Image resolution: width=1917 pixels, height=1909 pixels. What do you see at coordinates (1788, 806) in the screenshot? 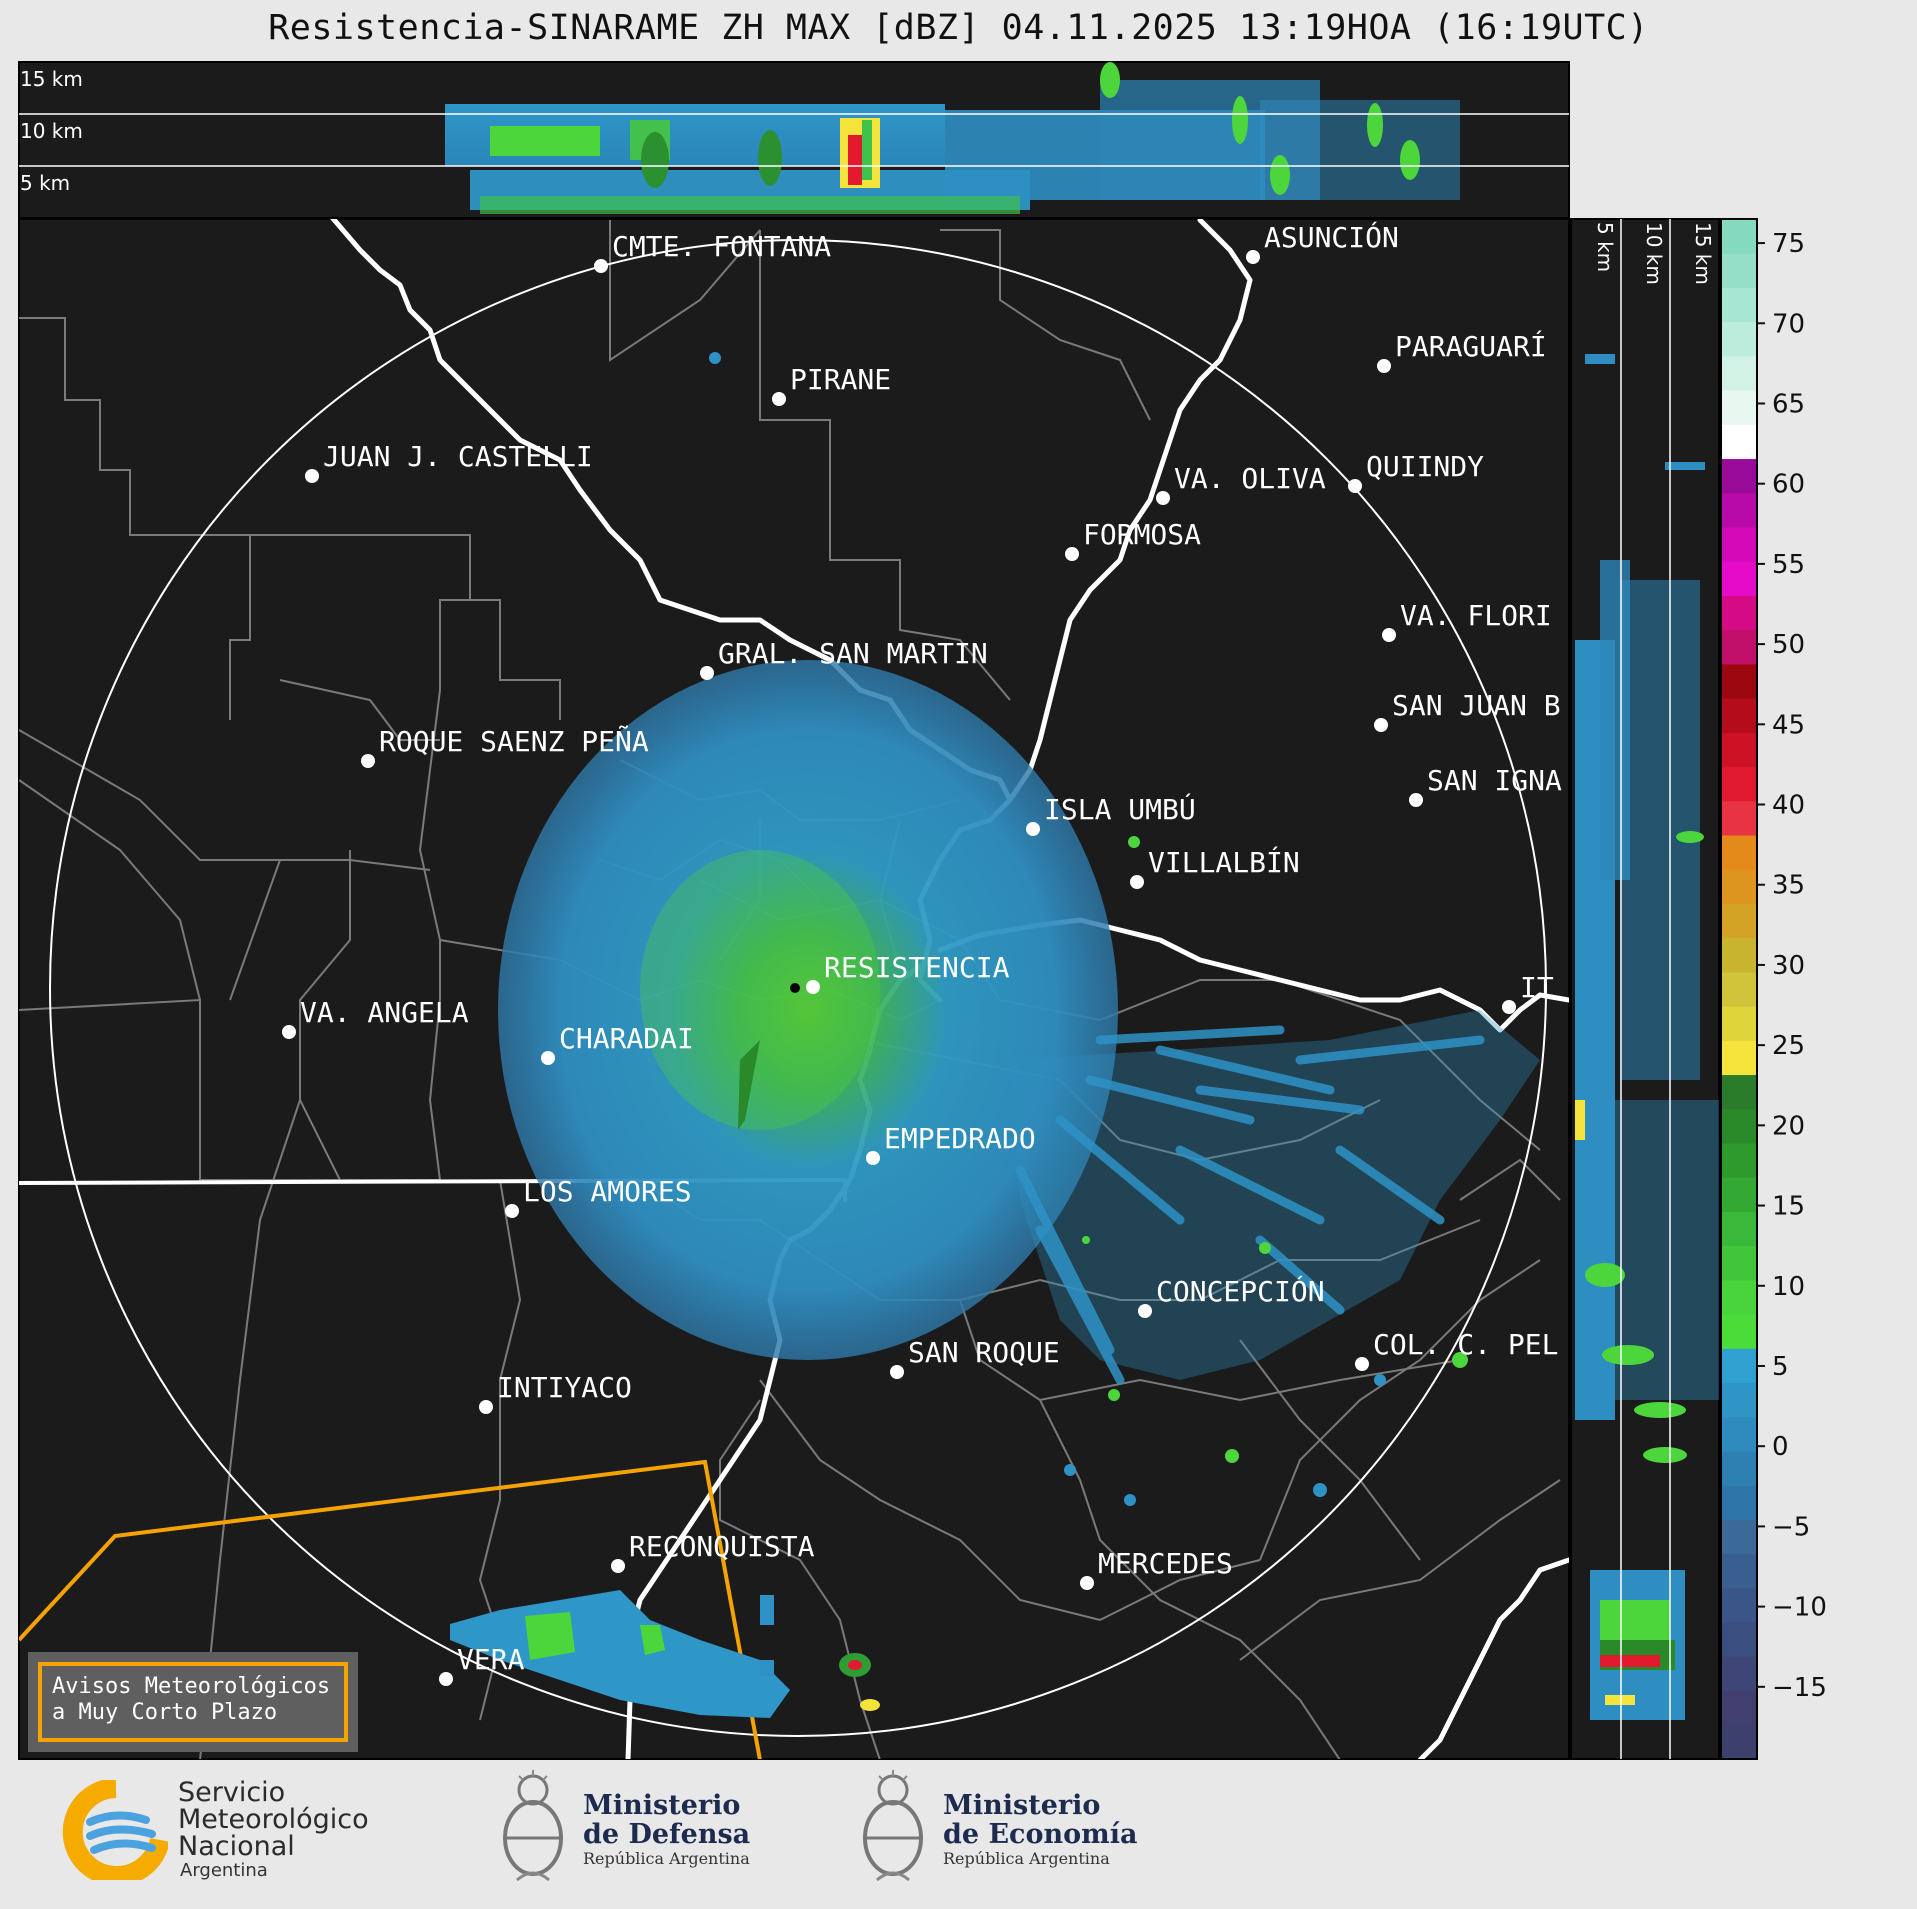
I see `colorbar-tick-label: 40` at bounding box center [1788, 806].